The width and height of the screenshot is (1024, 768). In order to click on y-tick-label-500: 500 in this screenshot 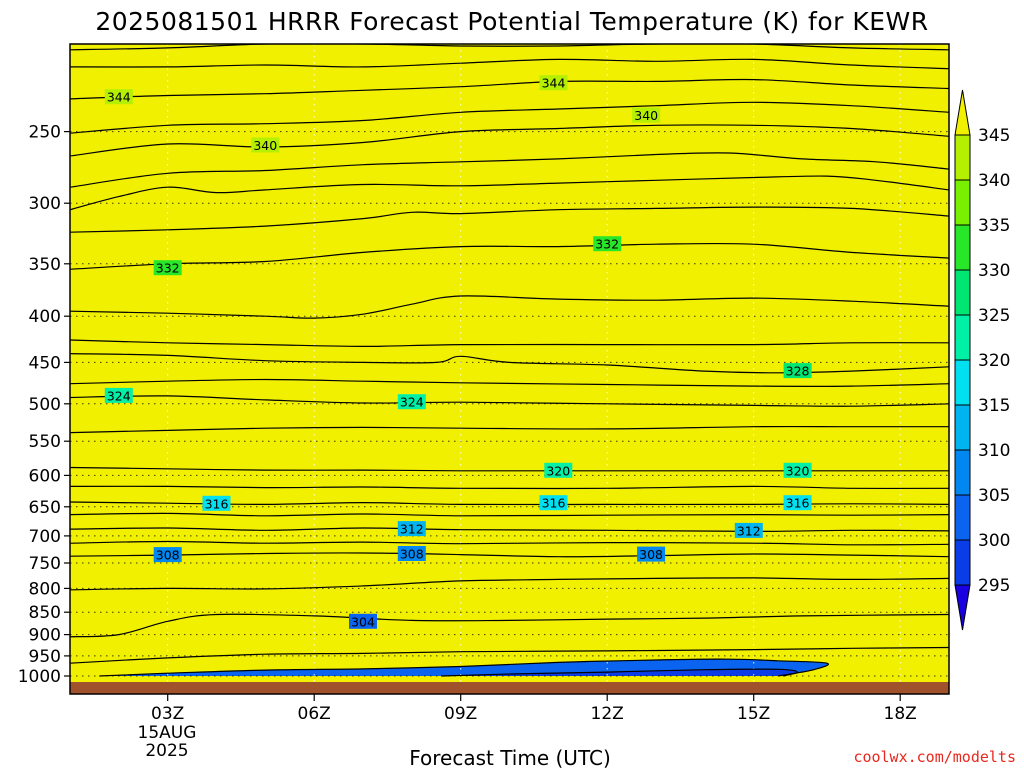, I will do `click(45, 405)`.